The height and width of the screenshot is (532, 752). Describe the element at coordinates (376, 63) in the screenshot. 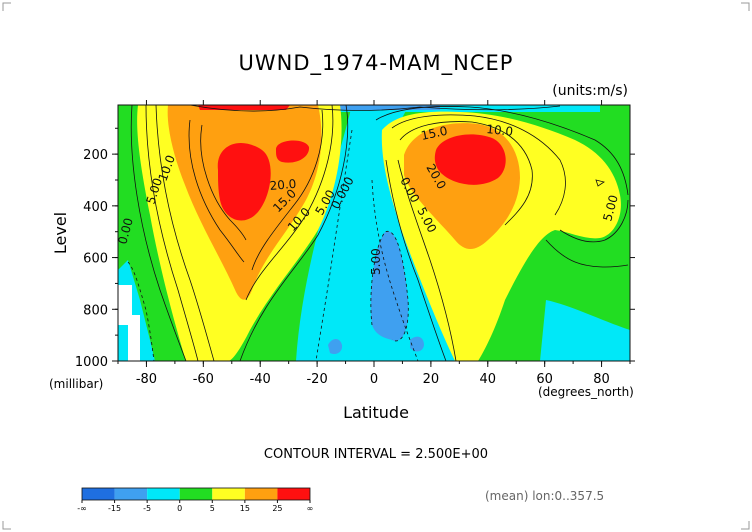

I see `chart-title: UWND_1974-MAM_NCEP` at that location.